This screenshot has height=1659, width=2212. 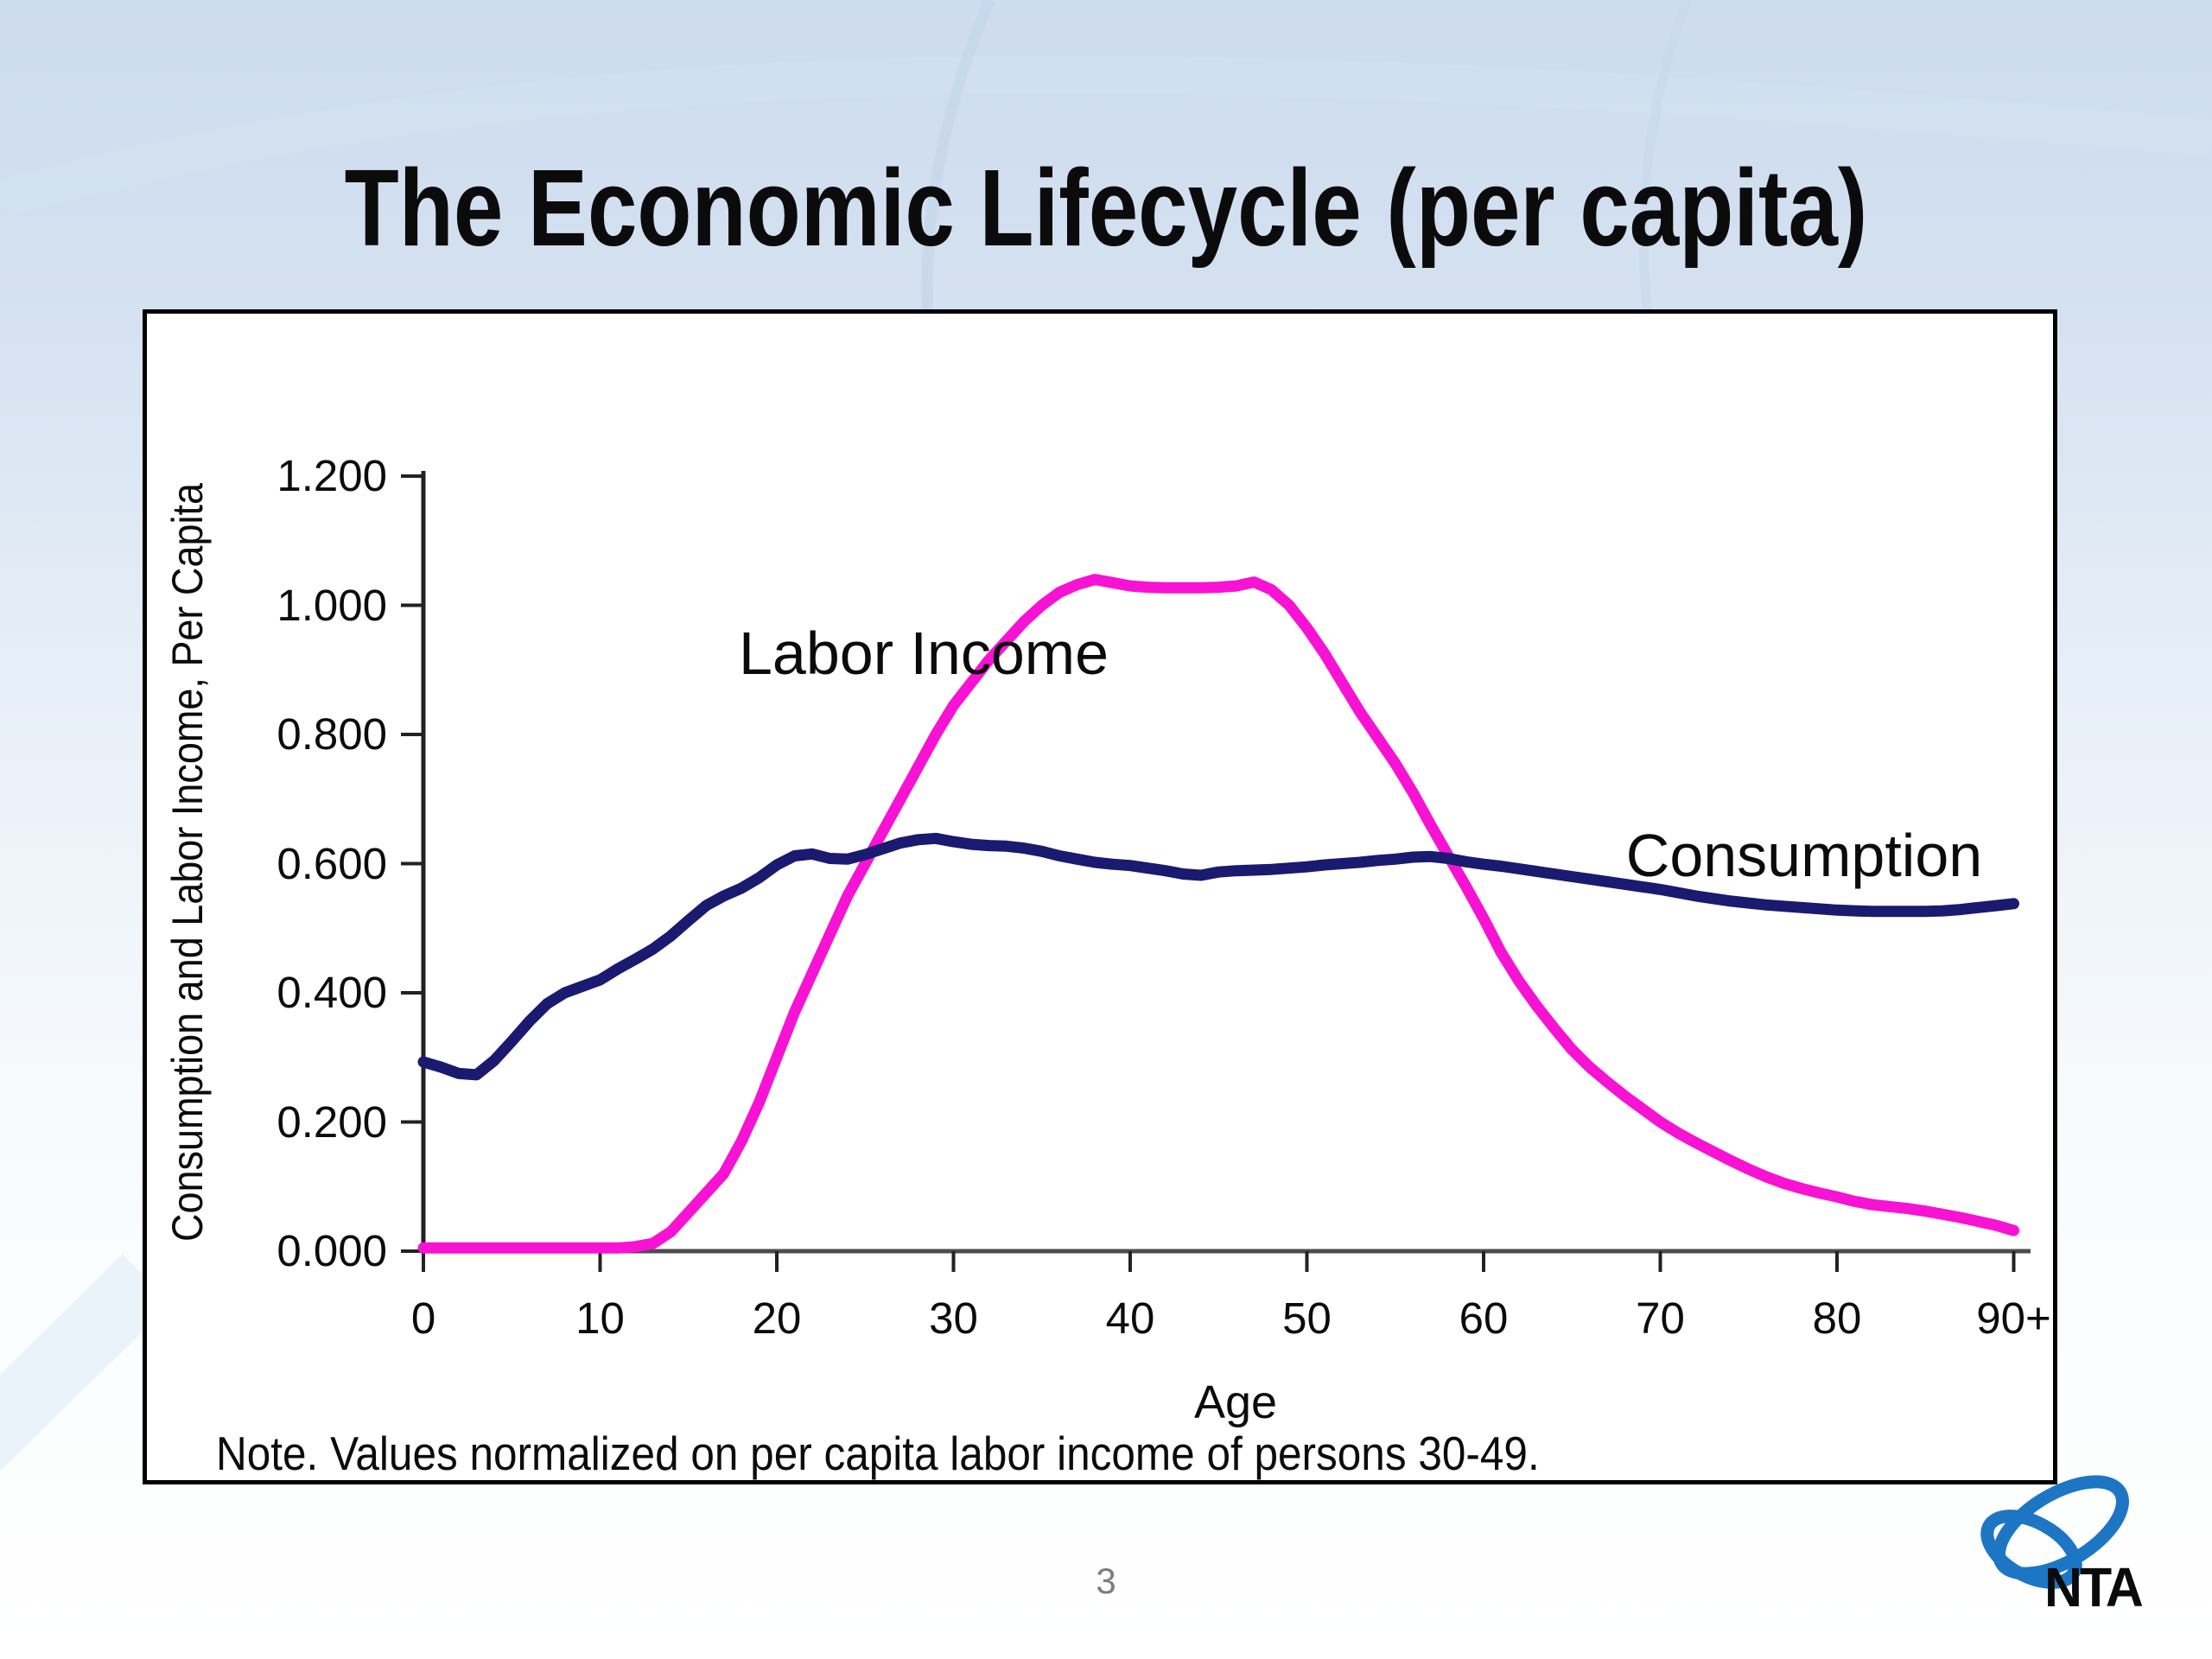 What do you see at coordinates (953, 1318) in the screenshot?
I see `x-tick-label: 30` at bounding box center [953, 1318].